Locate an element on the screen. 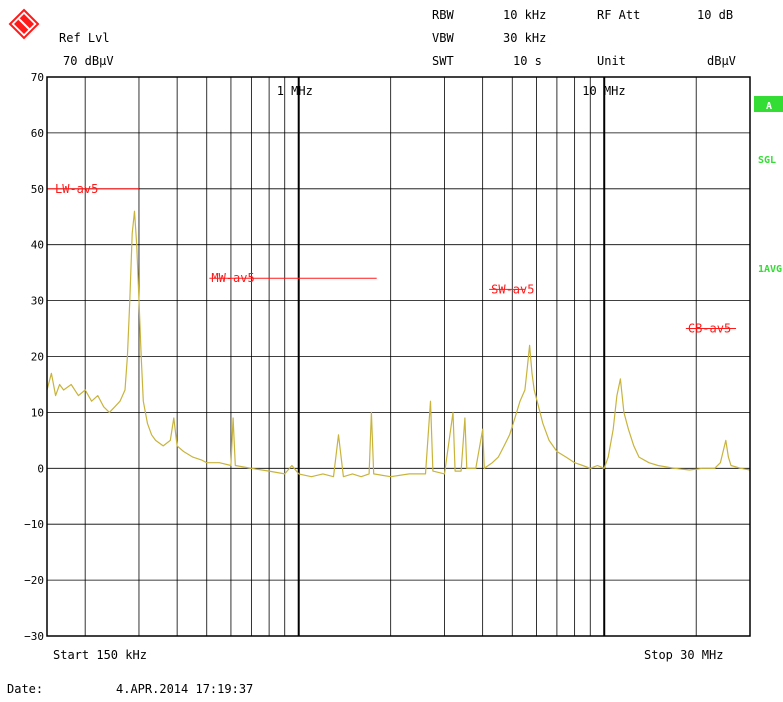 The height and width of the screenshot is (702, 783). y-tick-label: 20 is located at coordinates (37, 357).